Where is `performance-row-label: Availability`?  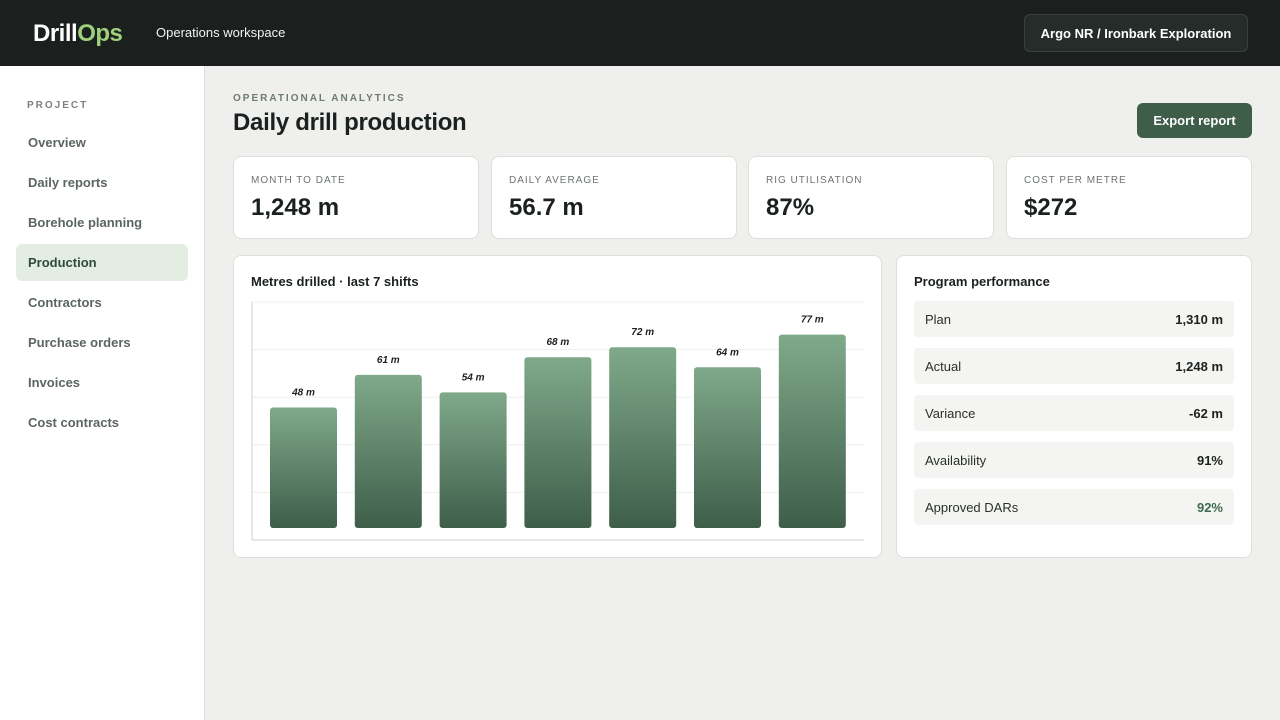 performance-row-label: Availability is located at coordinates (956, 460).